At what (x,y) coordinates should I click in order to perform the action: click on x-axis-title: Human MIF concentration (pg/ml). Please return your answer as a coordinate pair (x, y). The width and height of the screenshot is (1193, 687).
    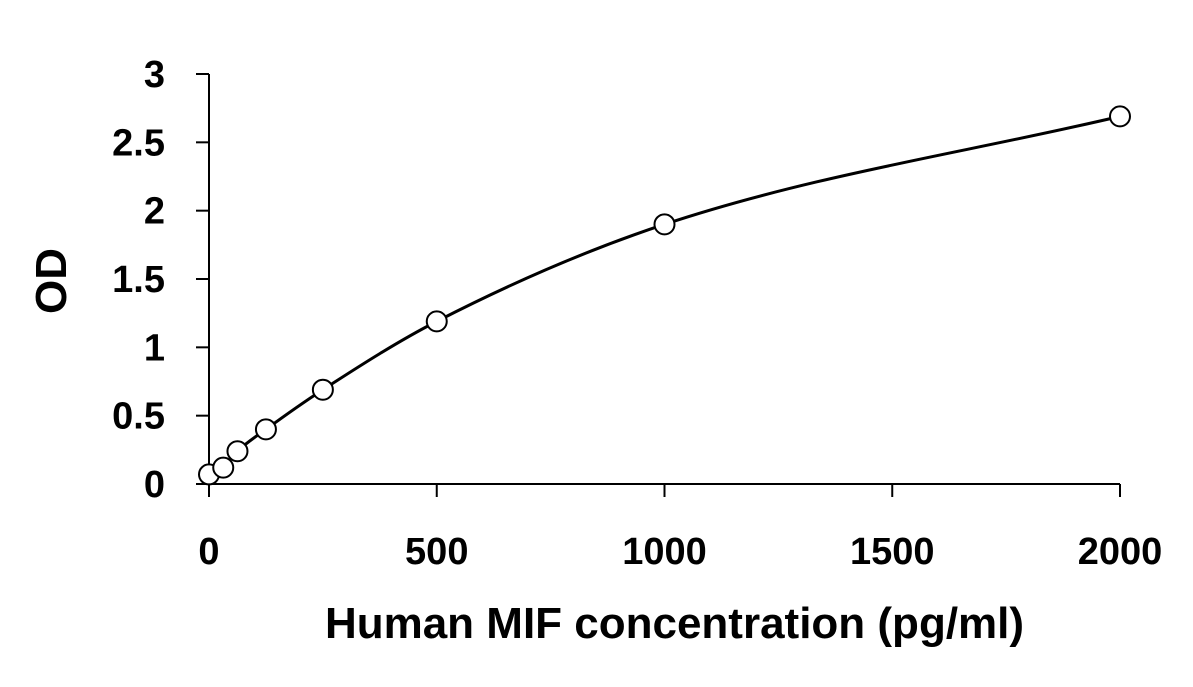
    Looking at the image, I should click on (674, 623).